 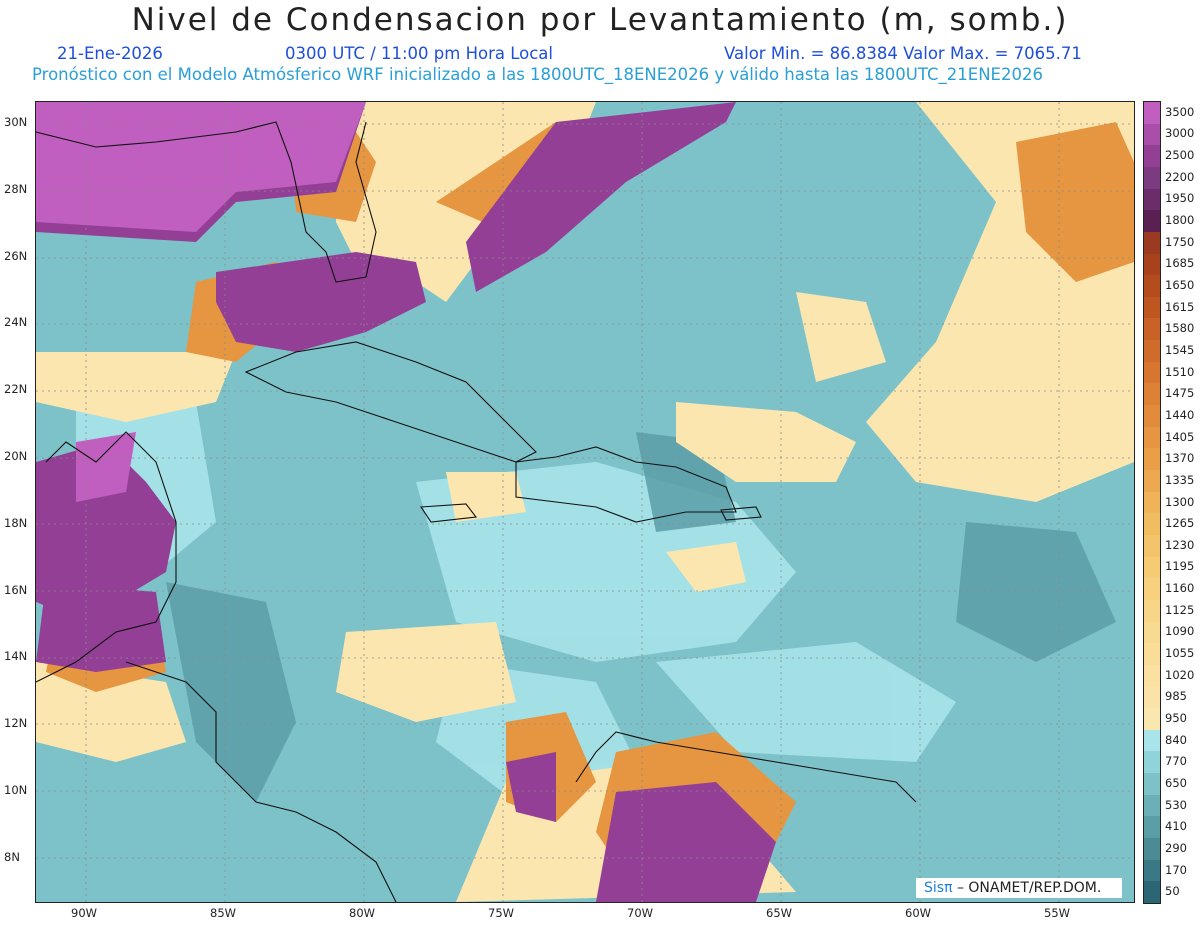 I want to click on legend-label: 410, so click(x=1176, y=826).